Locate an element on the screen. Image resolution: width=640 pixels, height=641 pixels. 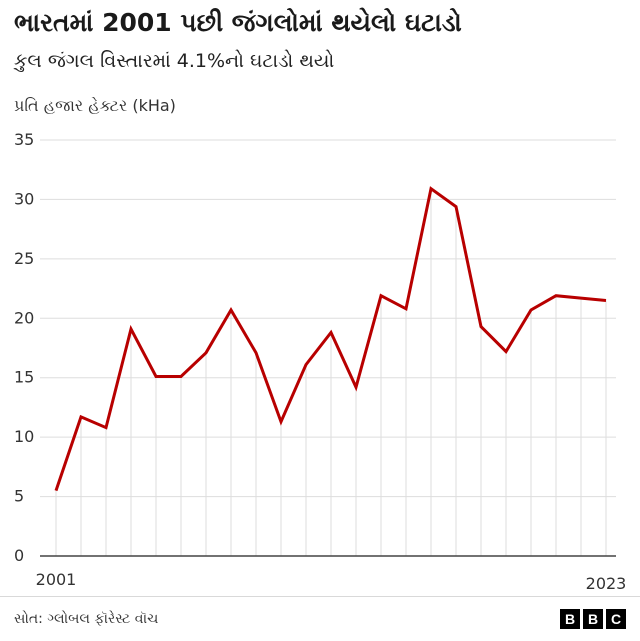
chart-title: ભારતમાં 2001 પછી જંગલોમાં થયેલો ઘટાડો is located at coordinates (238, 22).